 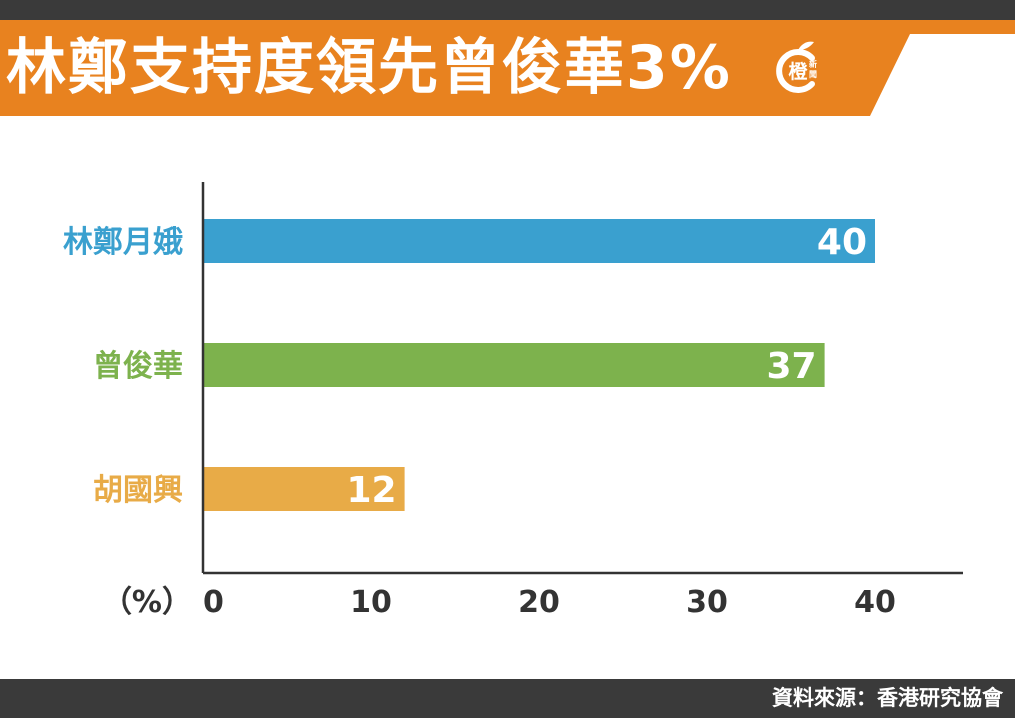 I want to click on top-strip, so click(x=507, y=10).